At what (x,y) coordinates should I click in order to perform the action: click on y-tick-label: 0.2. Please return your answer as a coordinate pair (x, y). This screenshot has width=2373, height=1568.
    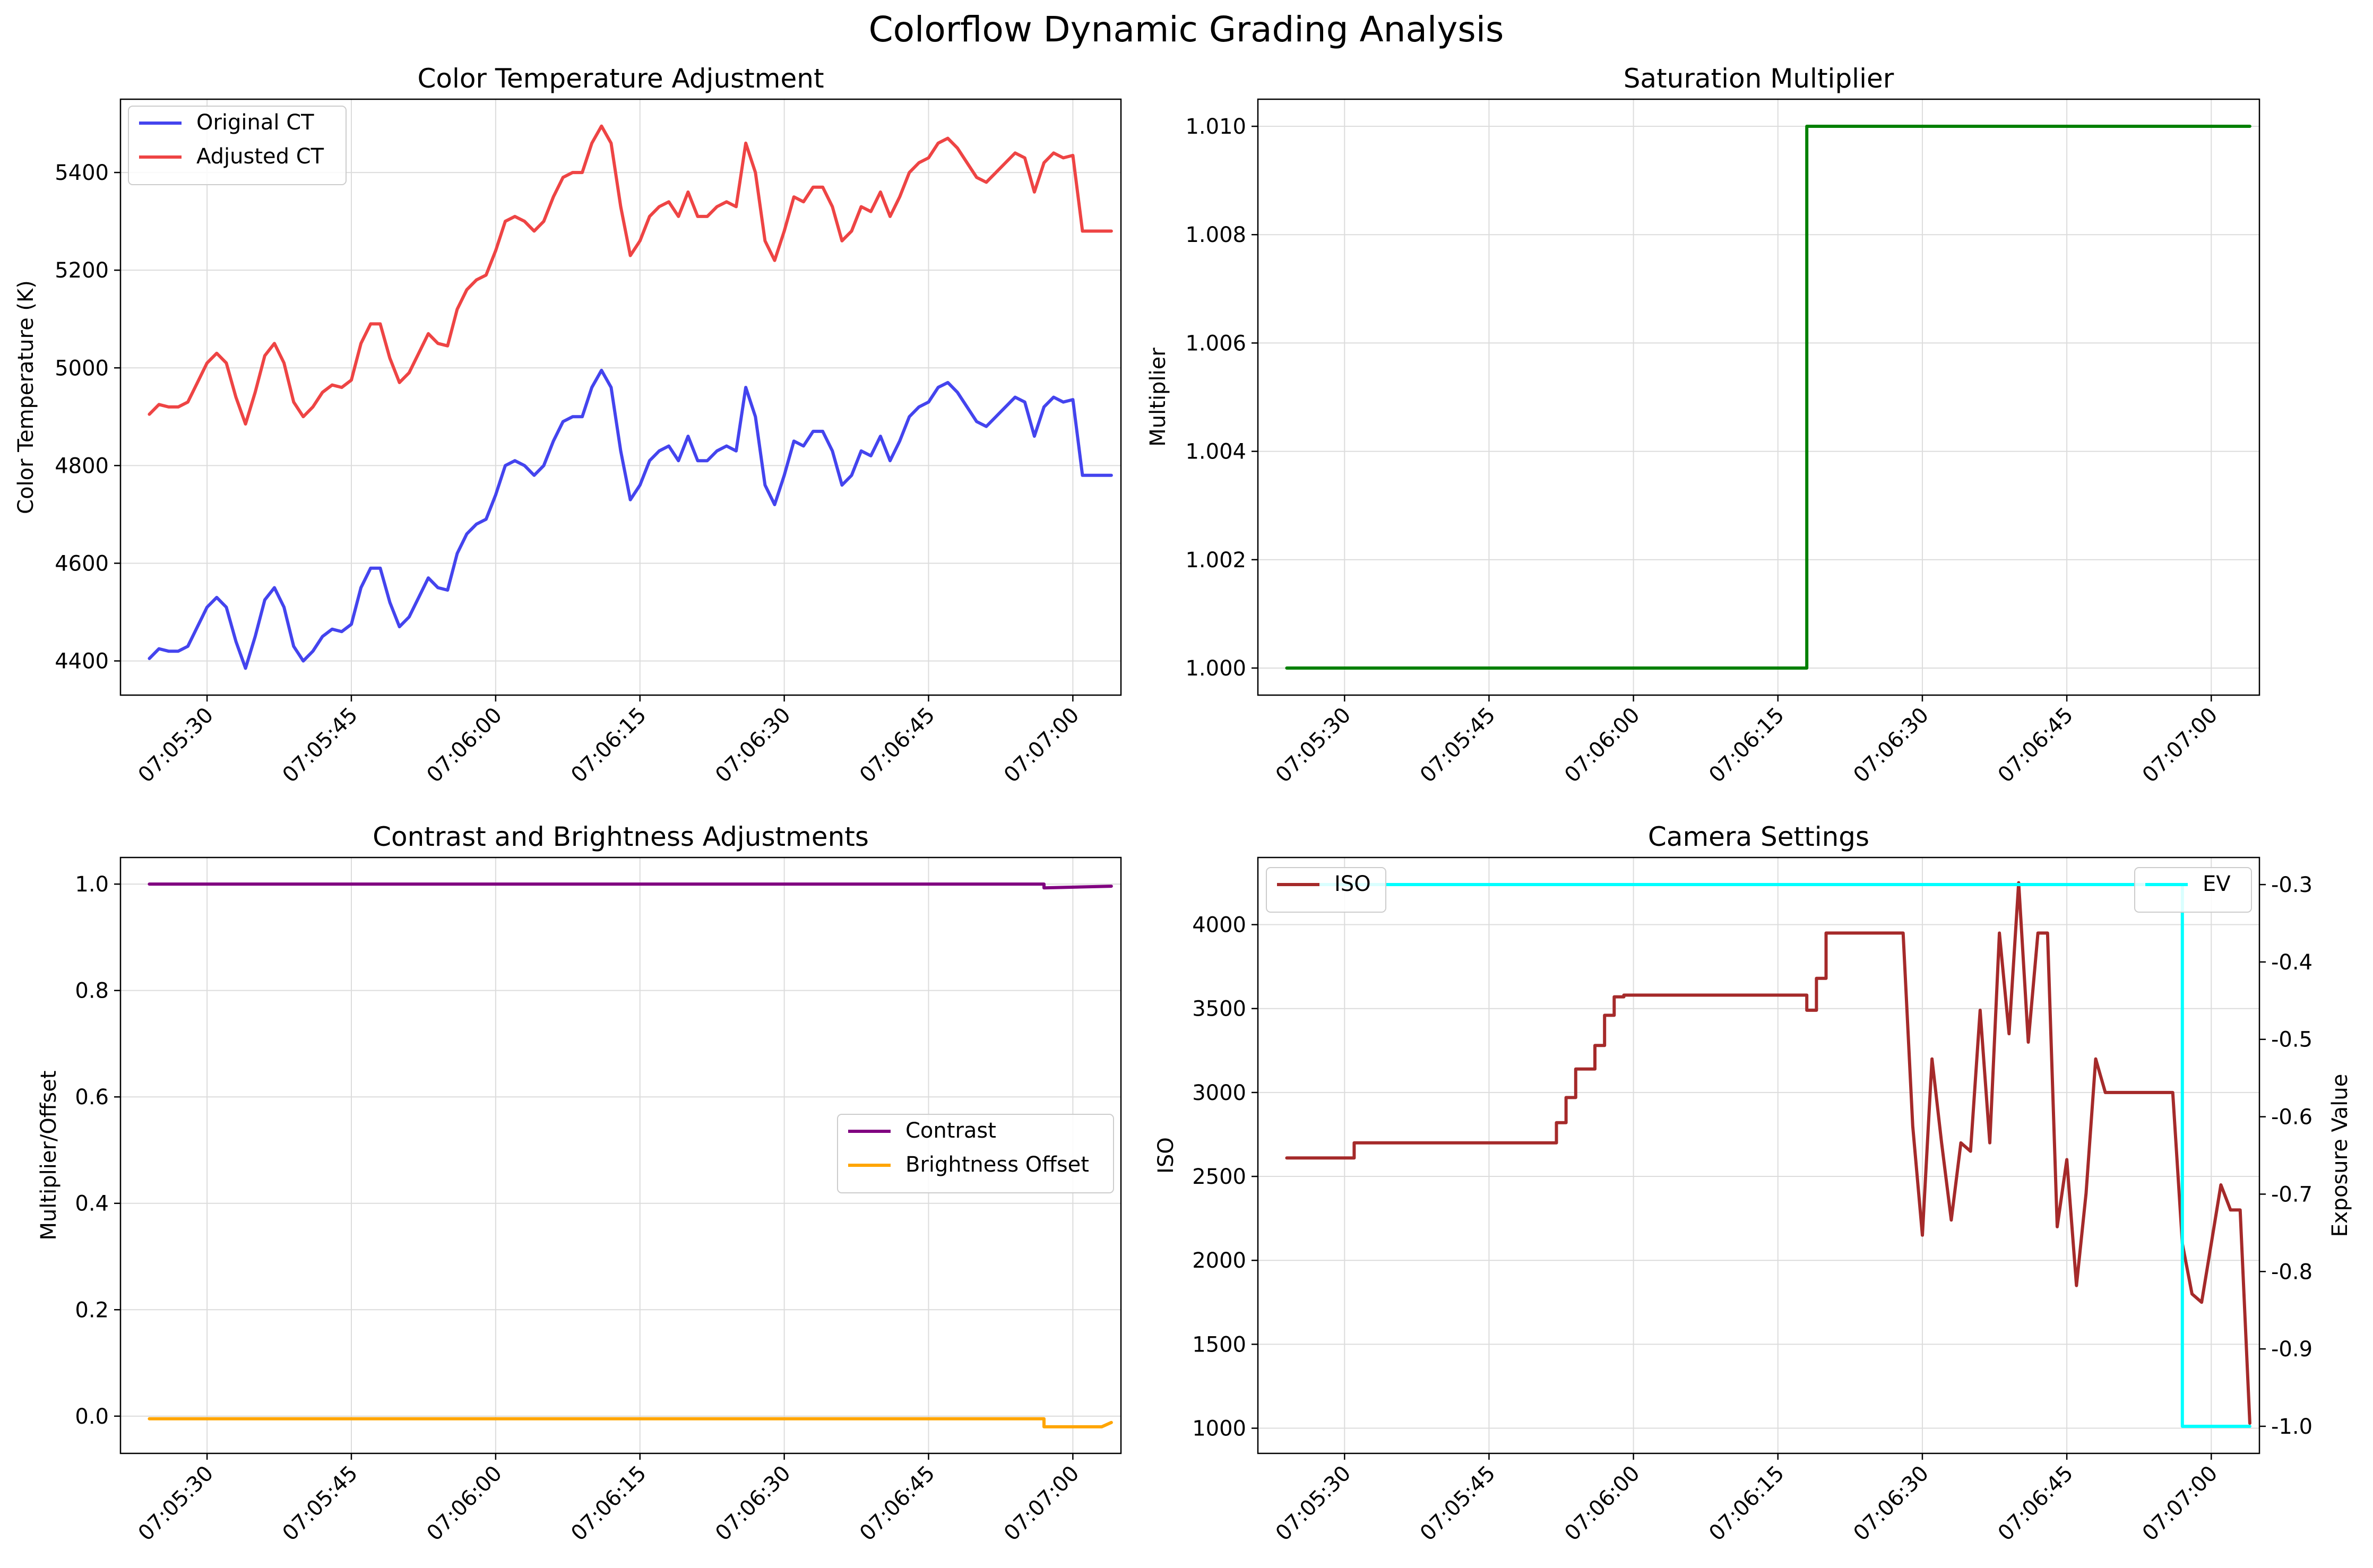
    Looking at the image, I should click on (92, 1310).